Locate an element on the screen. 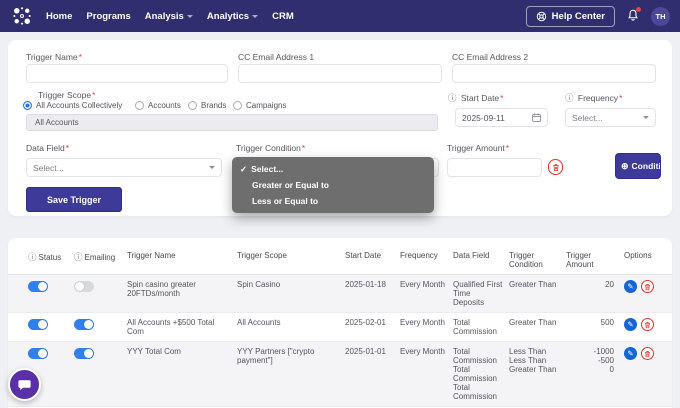  nav-item-crm: CRM is located at coordinates (283, 16).